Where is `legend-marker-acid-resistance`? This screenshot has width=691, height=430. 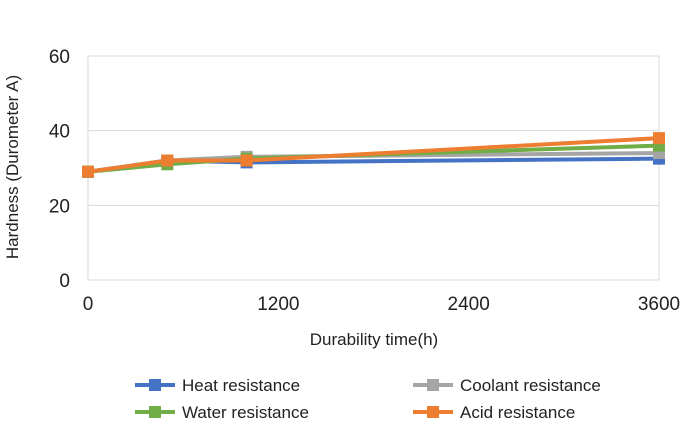
legend-marker-acid-resistance is located at coordinates (433, 412).